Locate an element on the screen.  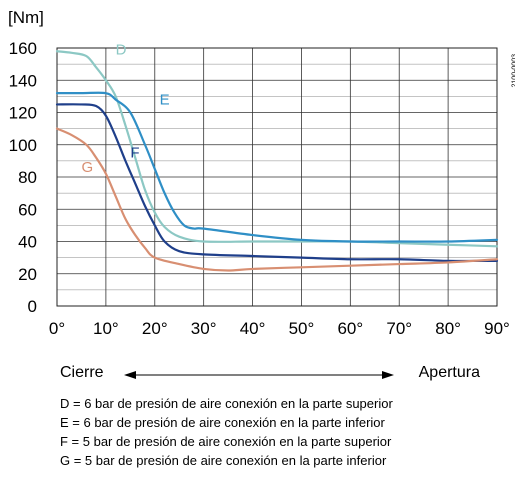
x-tick-label: 90° is located at coordinates (497, 328).